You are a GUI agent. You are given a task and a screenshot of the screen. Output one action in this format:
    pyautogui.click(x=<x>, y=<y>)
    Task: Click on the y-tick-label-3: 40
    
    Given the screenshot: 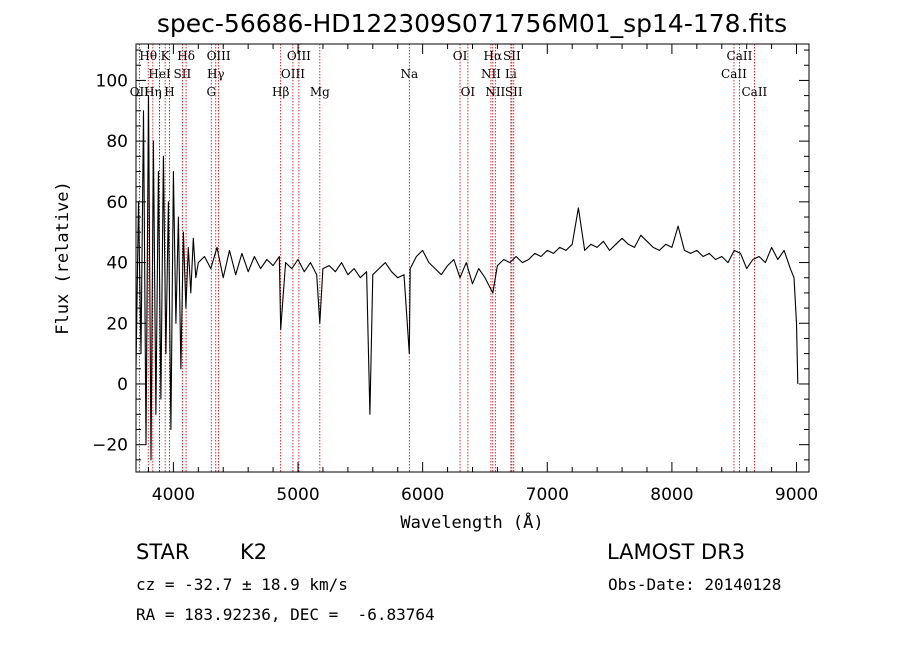 What is the action you would take?
    pyautogui.click(x=117, y=264)
    